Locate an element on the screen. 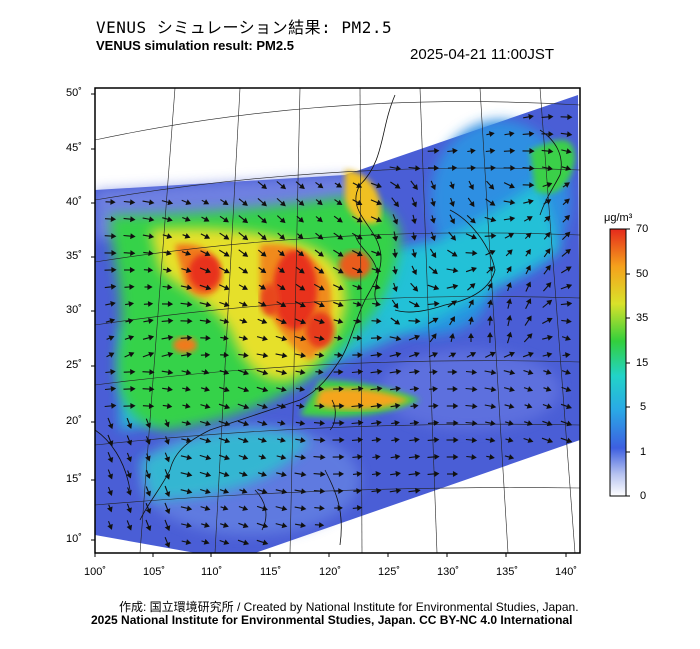 Image resolution: width=700 pixels, height=649 pixels. lat-tick-label: 25˚ is located at coordinates (74, 365).